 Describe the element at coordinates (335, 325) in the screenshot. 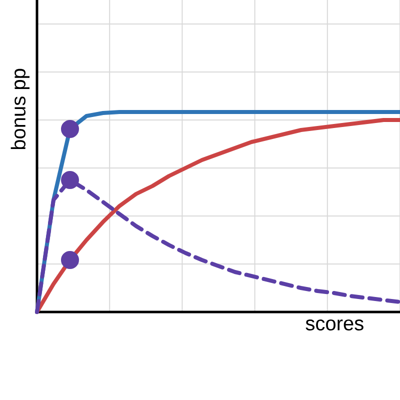

I see `x-axis-title: scores` at that location.